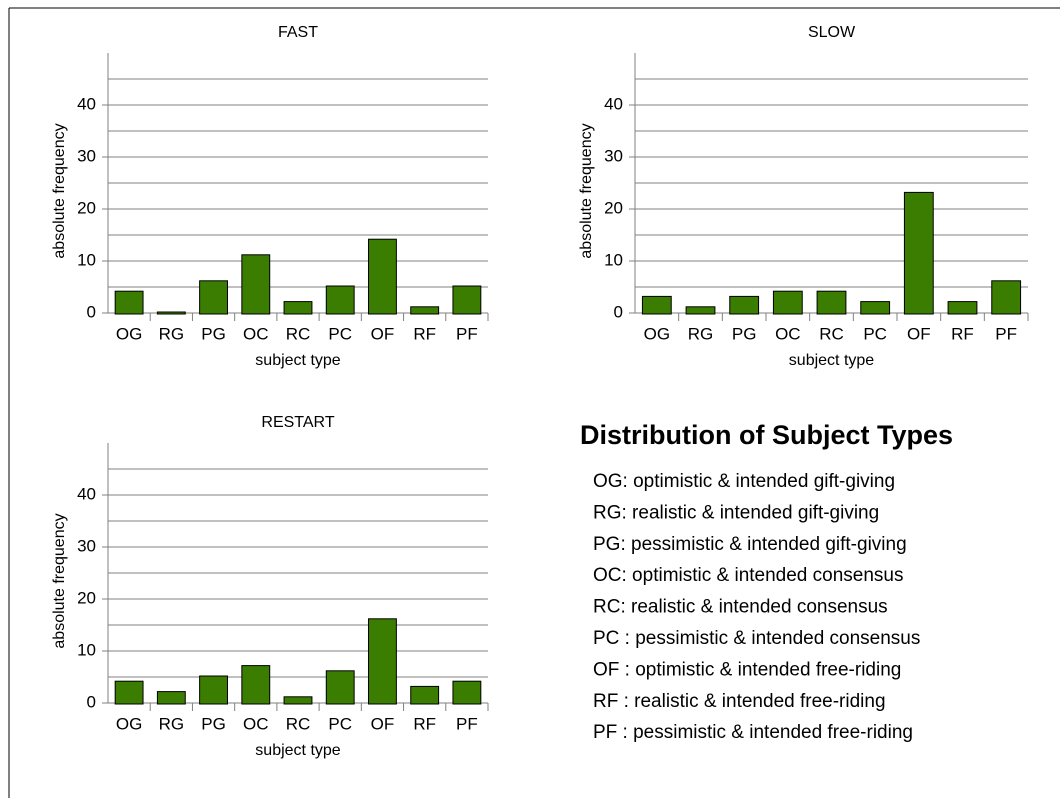 Image resolution: width=1060 pixels, height=798 pixels. I want to click on key-entry: OF : optimistic & intended free-riding, so click(747, 669).